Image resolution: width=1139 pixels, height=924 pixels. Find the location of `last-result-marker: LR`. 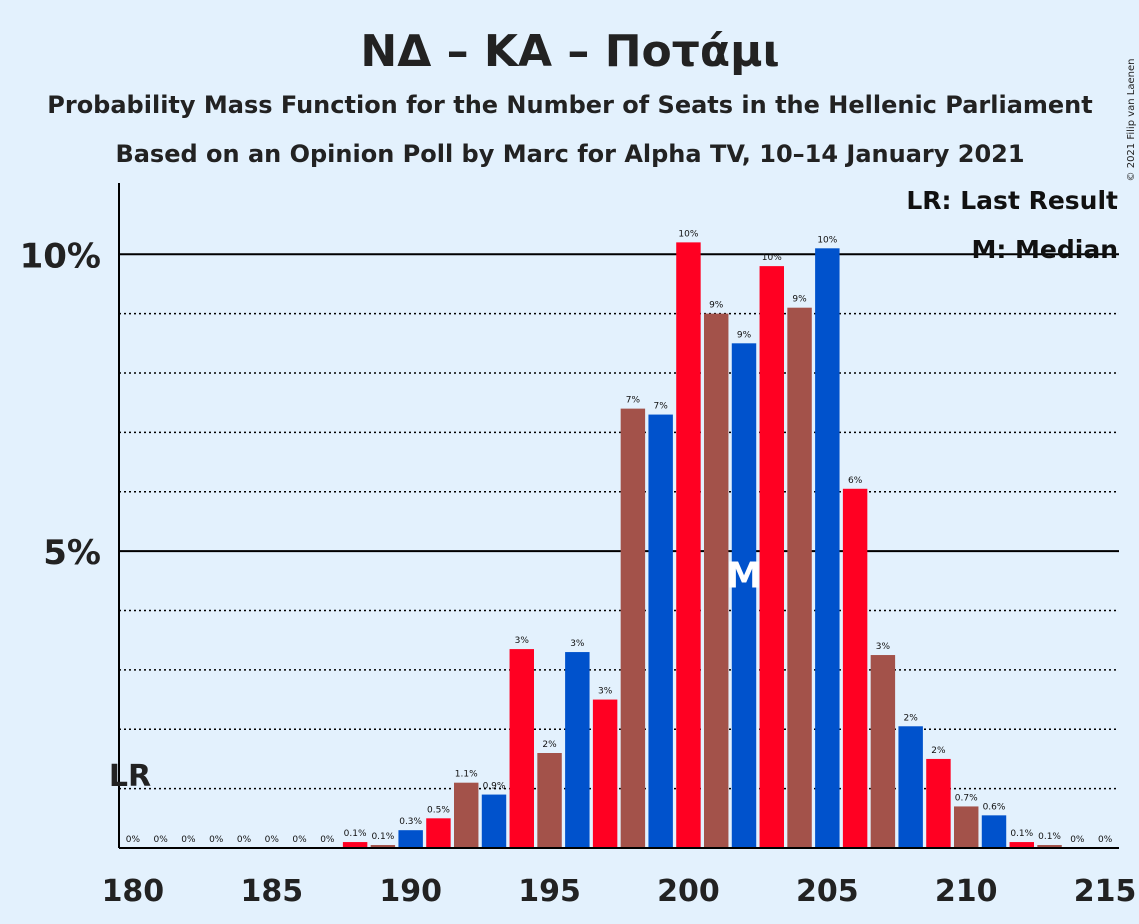

last-result-marker: LR is located at coordinates (130, 776).